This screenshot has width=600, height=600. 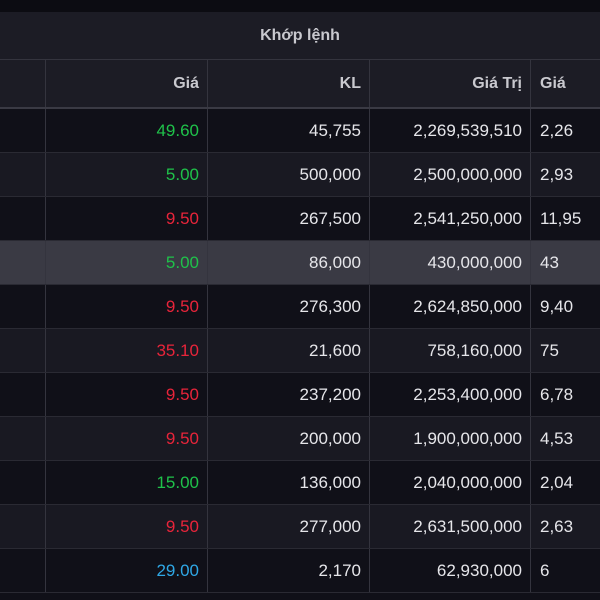 What do you see at coordinates (557, 130) in the screenshot?
I see `cell-next-price: 2,26` at bounding box center [557, 130].